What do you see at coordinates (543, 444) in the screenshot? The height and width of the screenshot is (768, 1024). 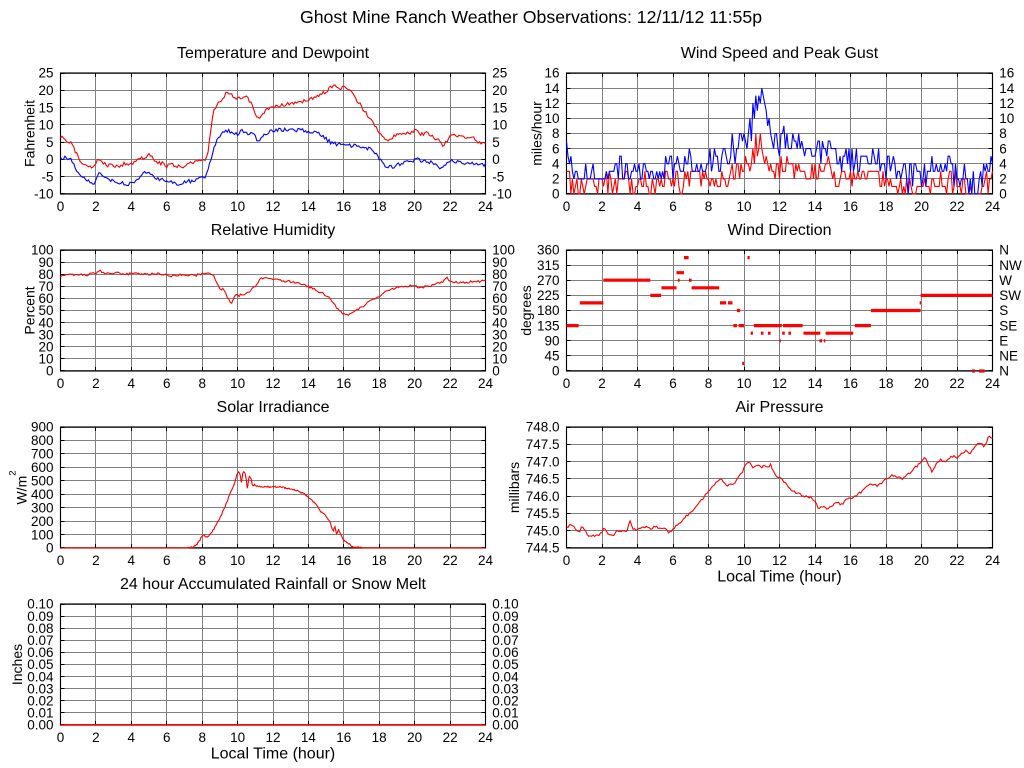 I see `svg-text: 747.5` at bounding box center [543, 444].